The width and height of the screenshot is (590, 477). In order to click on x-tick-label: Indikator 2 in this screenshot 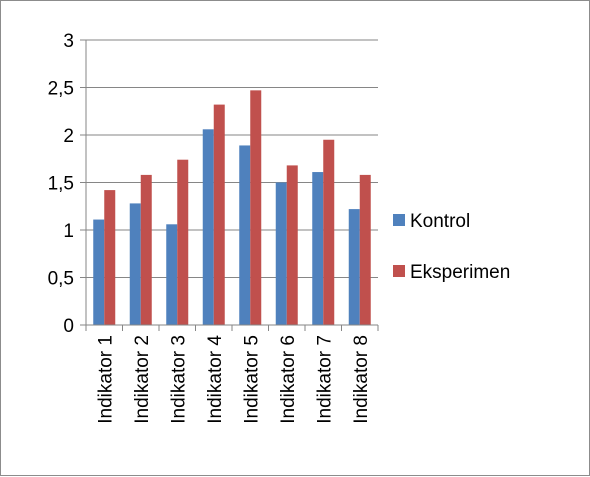, I will do `click(142, 379)`.